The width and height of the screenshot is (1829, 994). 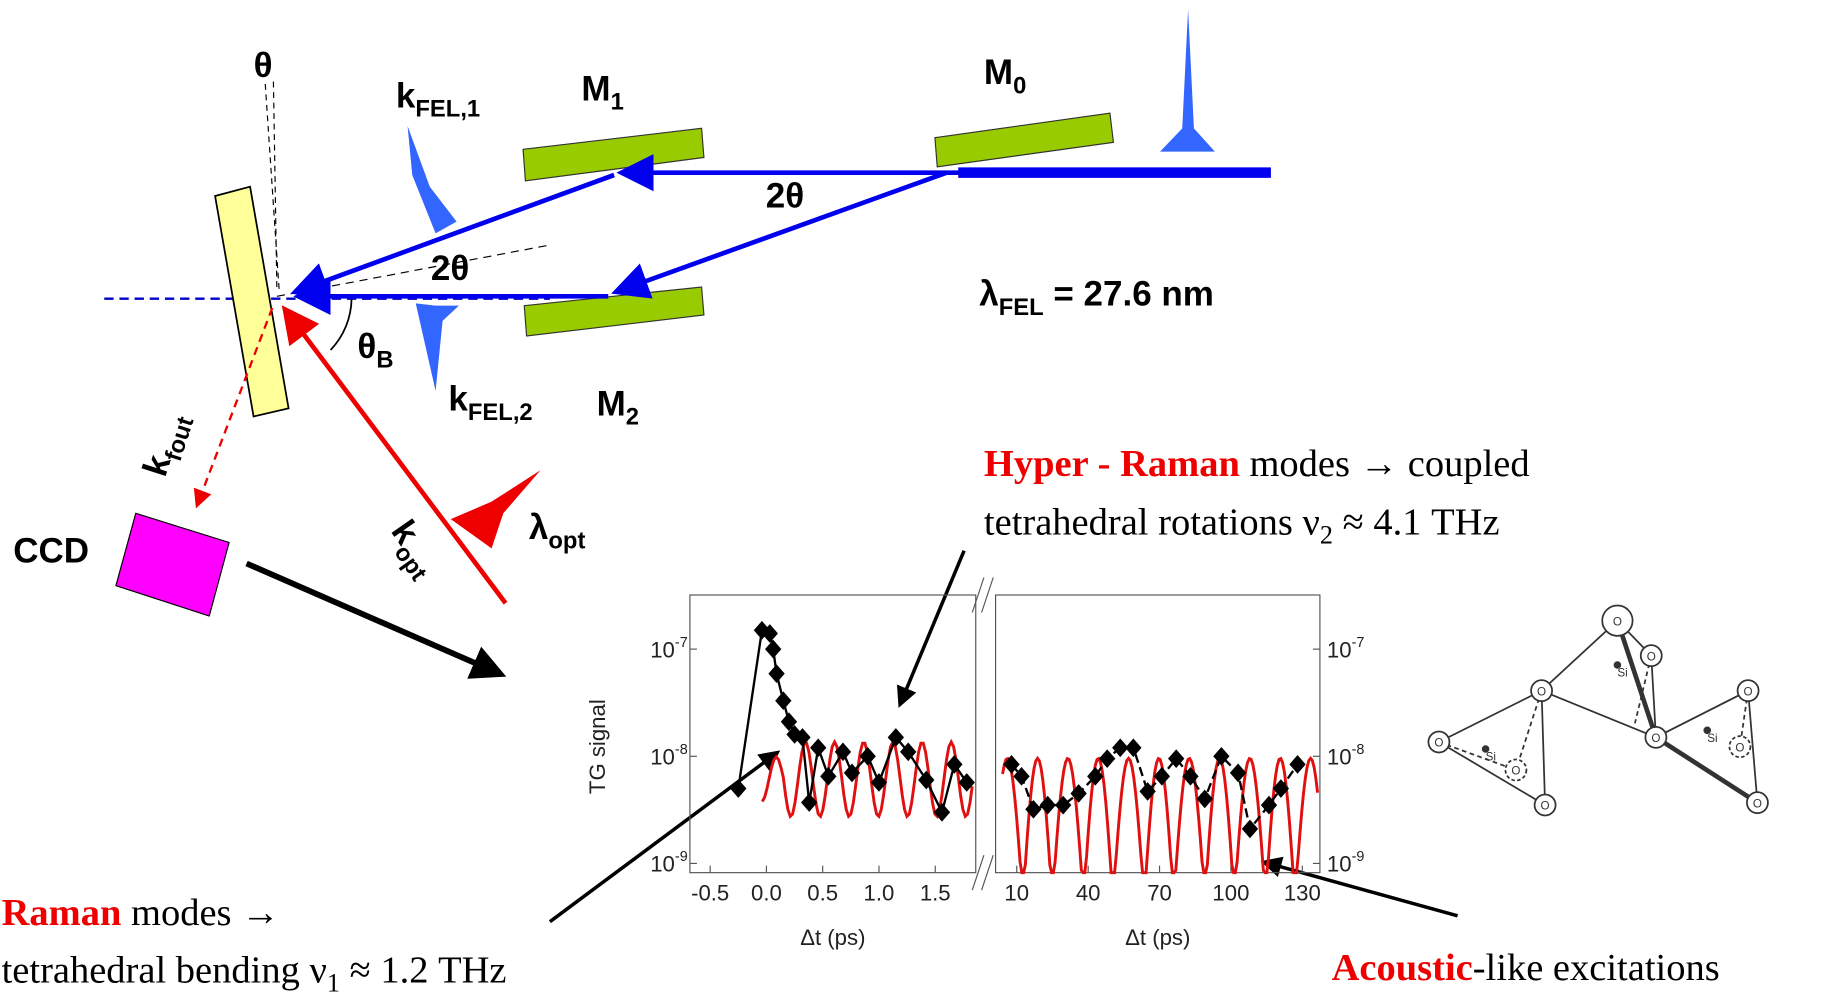 What do you see at coordinates (766, 893) in the screenshot?
I see `x-tick-label: 0.0` at bounding box center [766, 893].